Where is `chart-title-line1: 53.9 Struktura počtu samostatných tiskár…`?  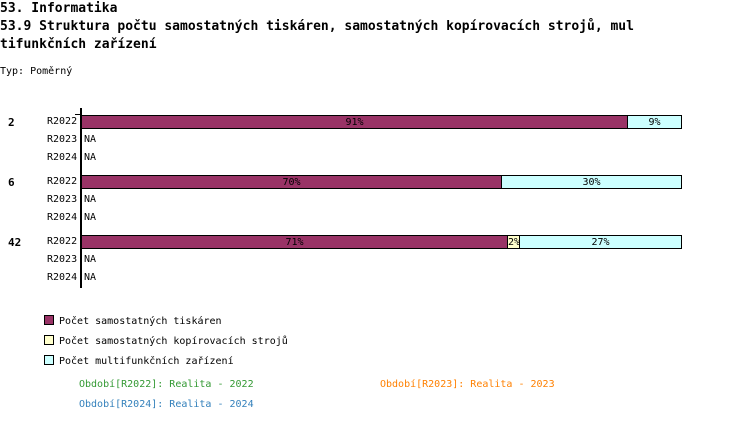
chart-title-line1: 53.9 Struktura počtu samostatných tiskár… is located at coordinates (317, 26).